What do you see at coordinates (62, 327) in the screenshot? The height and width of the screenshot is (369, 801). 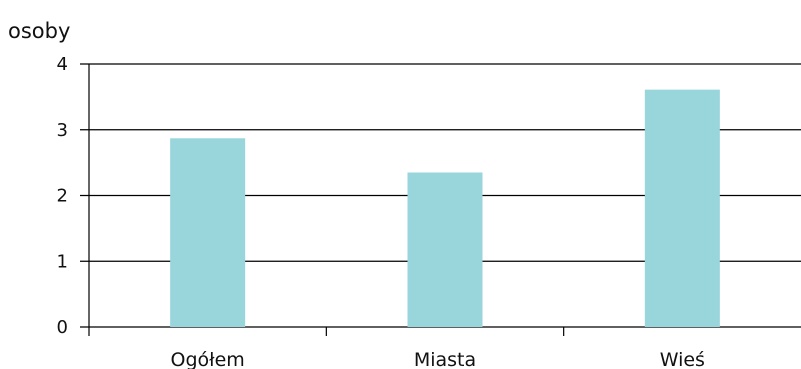 I see `y-tick-label-0: 0` at bounding box center [62, 327].